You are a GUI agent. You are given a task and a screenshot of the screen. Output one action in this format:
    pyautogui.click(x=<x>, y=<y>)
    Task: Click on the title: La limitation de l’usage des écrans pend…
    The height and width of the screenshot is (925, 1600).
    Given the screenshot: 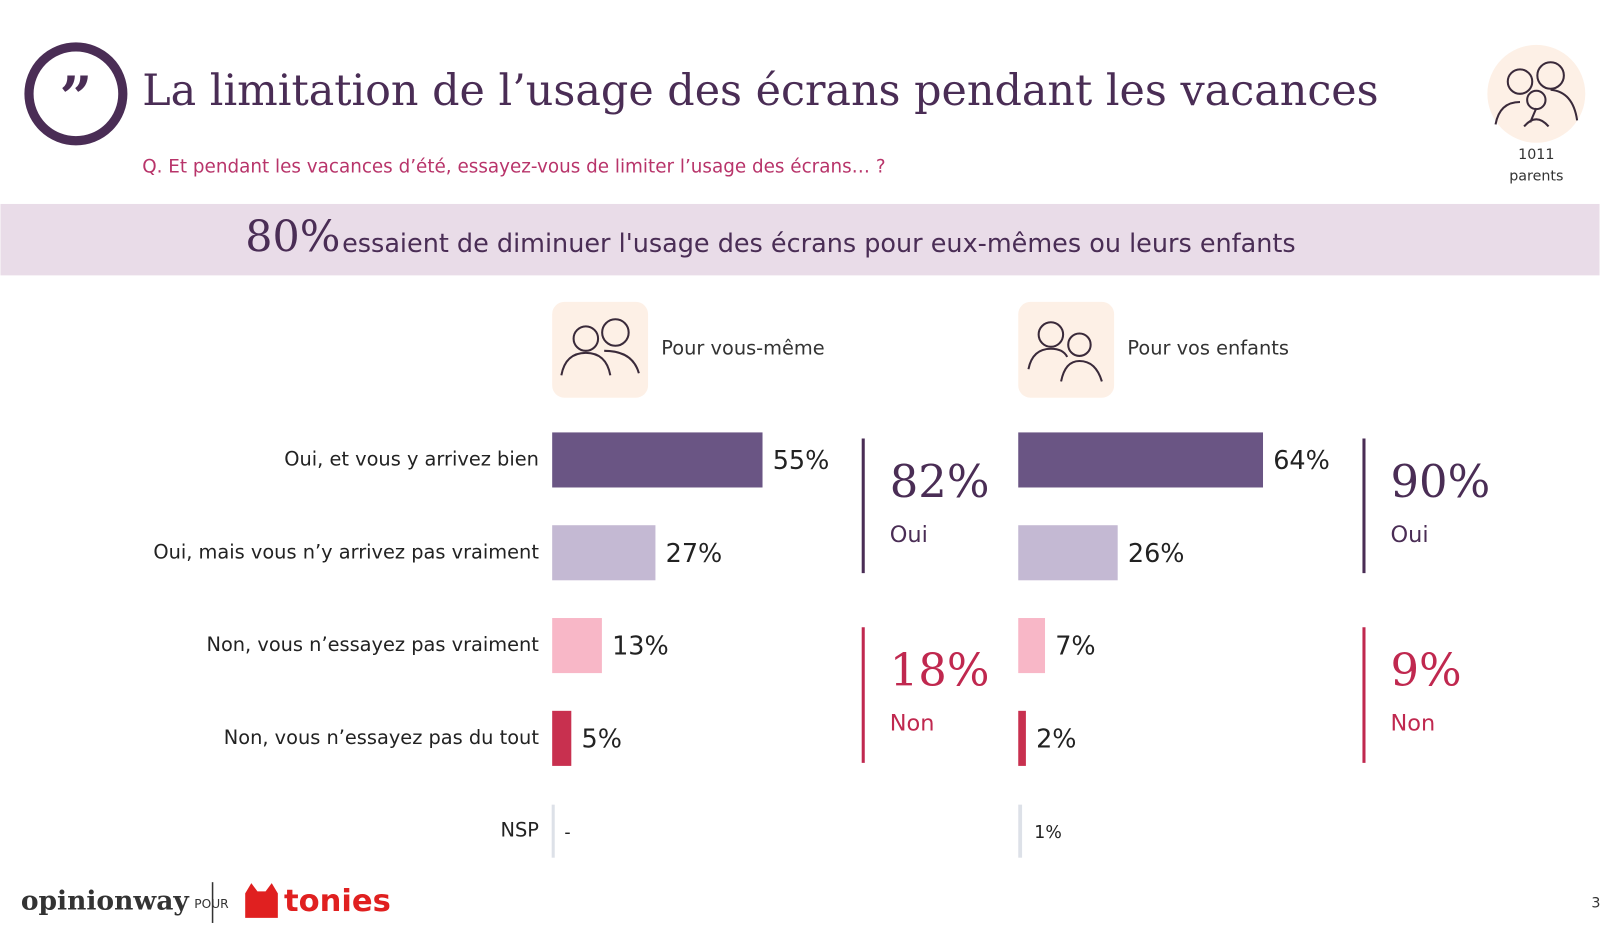 What is the action you would take?
    pyautogui.click(x=760, y=91)
    